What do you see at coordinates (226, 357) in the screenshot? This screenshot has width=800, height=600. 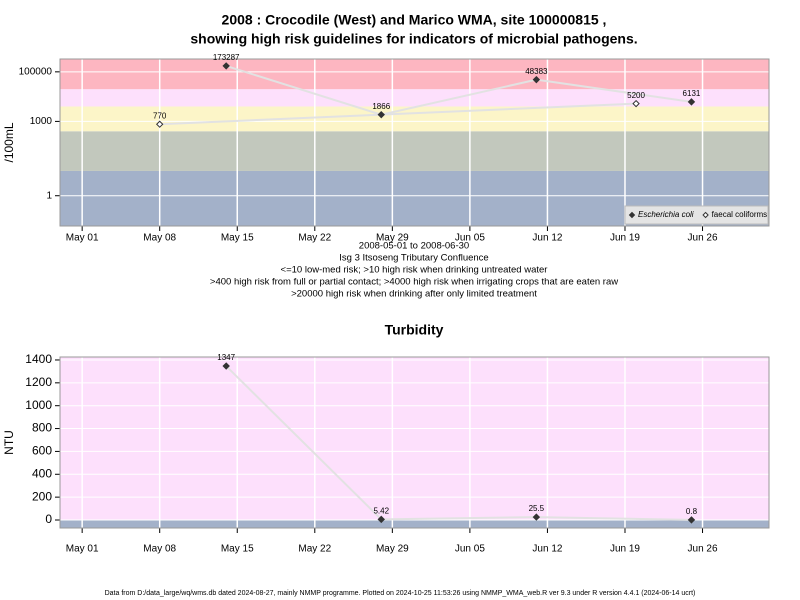 I see `data-label: 1347` at bounding box center [226, 357].